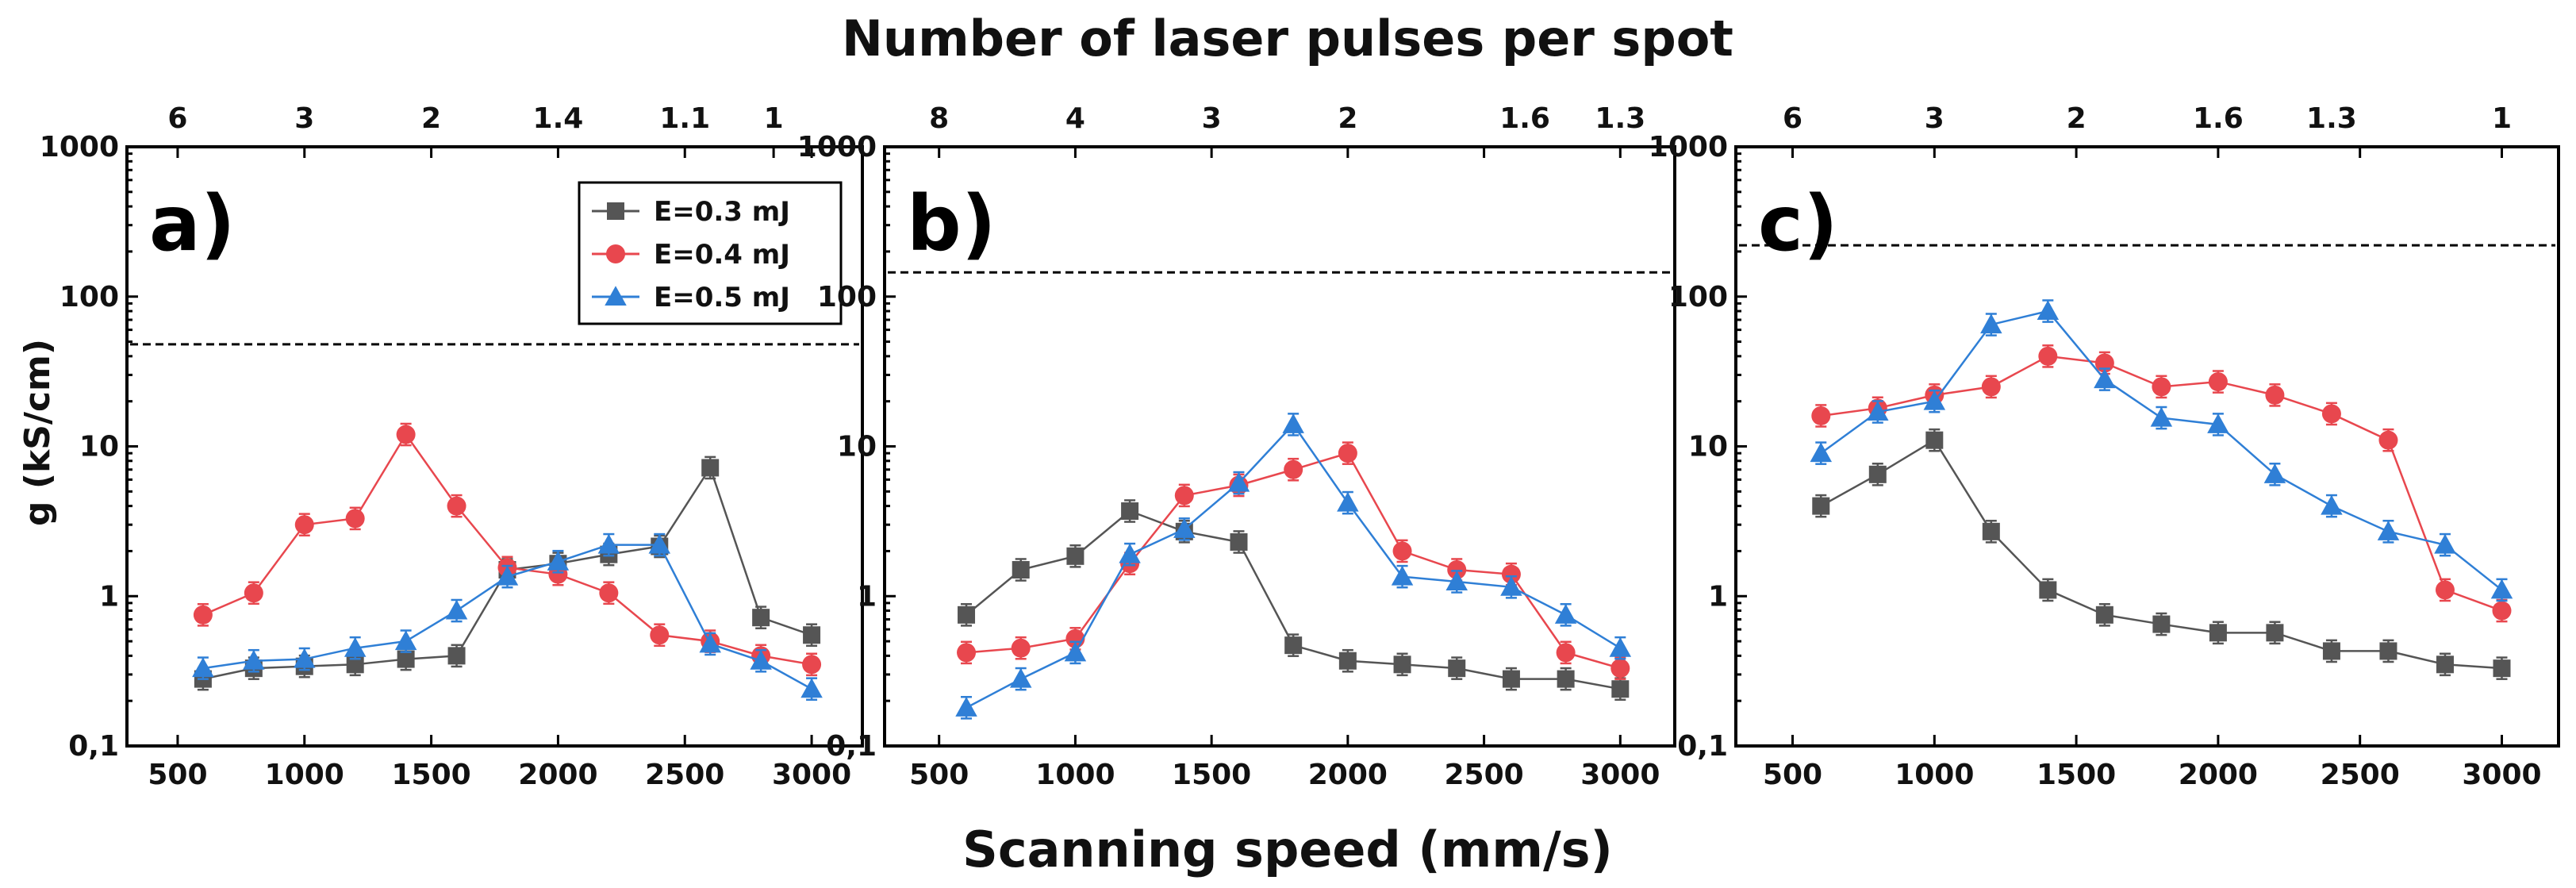 The image size is (2576, 888). Describe the element at coordinates (2331, 118) in the screenshot. I see `panel-c-top-tick-label: 1.3` at that location.